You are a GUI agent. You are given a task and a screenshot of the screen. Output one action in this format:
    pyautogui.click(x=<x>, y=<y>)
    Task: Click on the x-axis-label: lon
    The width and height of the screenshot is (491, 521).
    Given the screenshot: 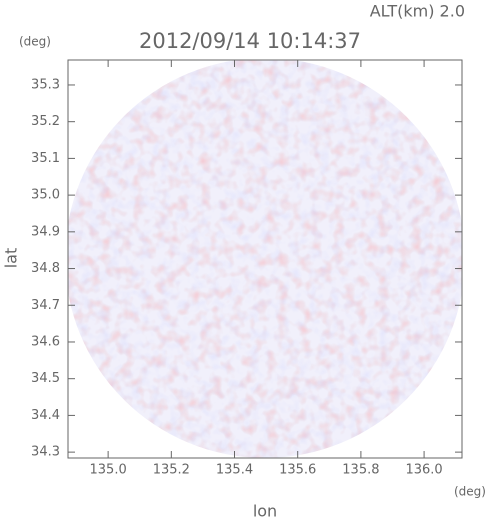 What is the action you would take?
    pyautogui.click(x=265, y=511)
    